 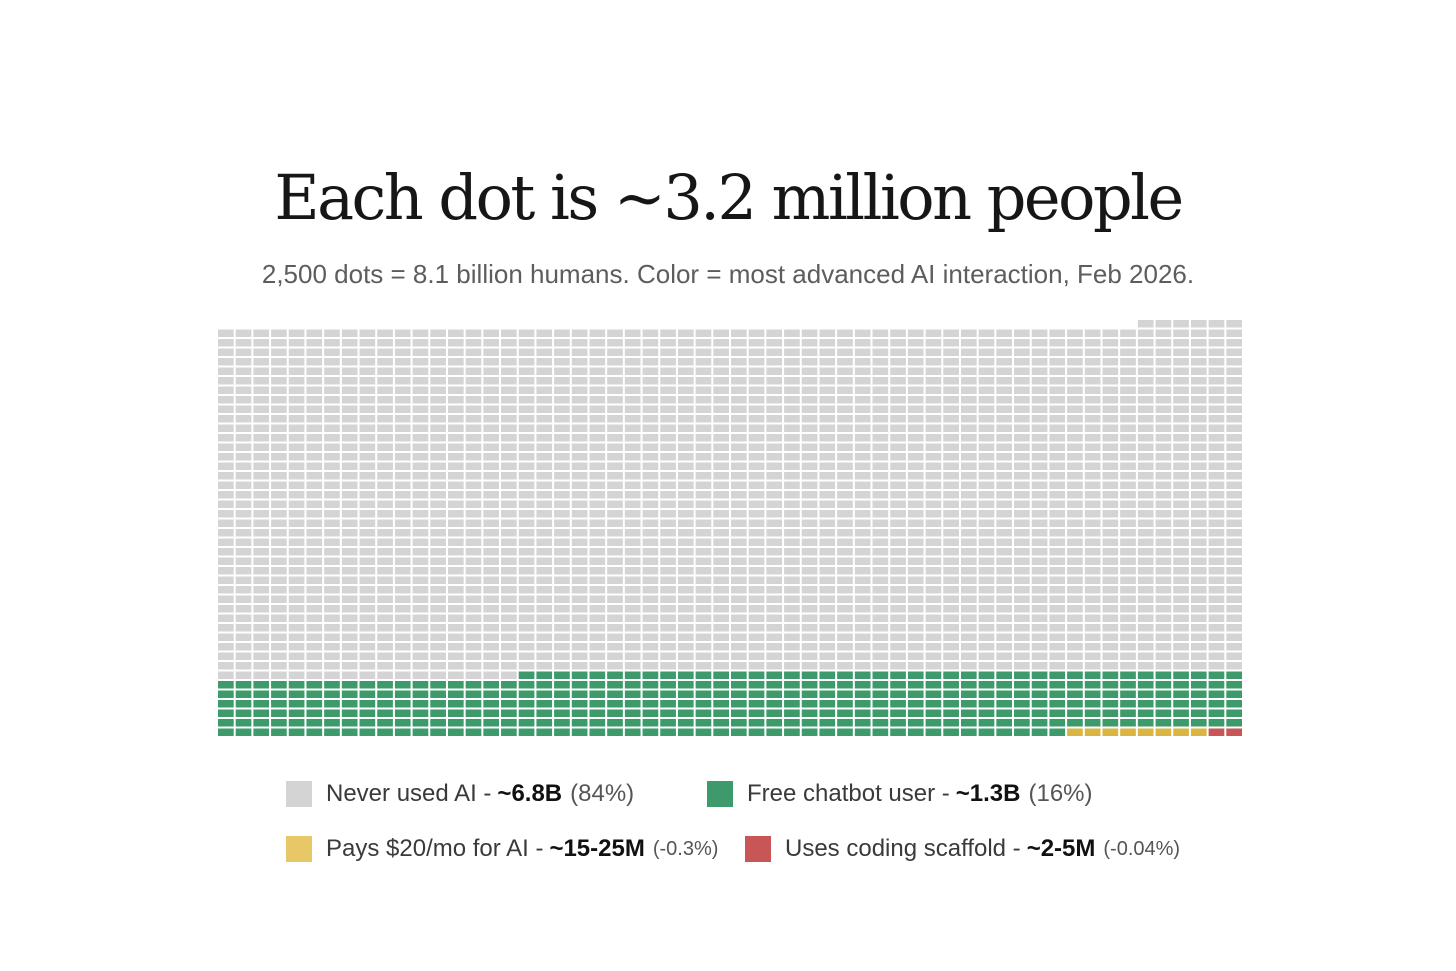 I want to click on legend-pct-free: (16%), so click(x=1060, y=793).